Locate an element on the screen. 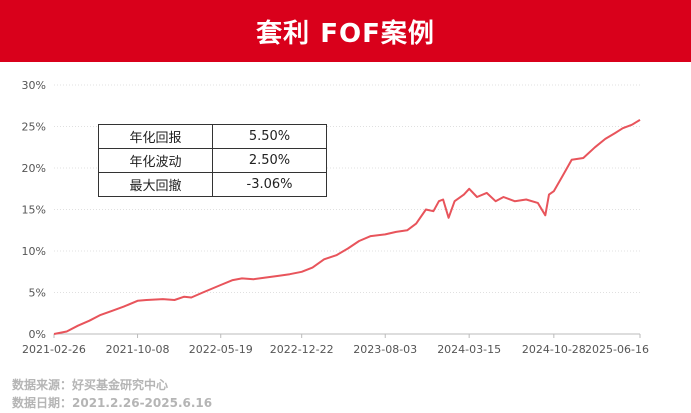 This screenshot has width=691, height=413. y-tick-label: 5% is located at coordinates (37, 293).